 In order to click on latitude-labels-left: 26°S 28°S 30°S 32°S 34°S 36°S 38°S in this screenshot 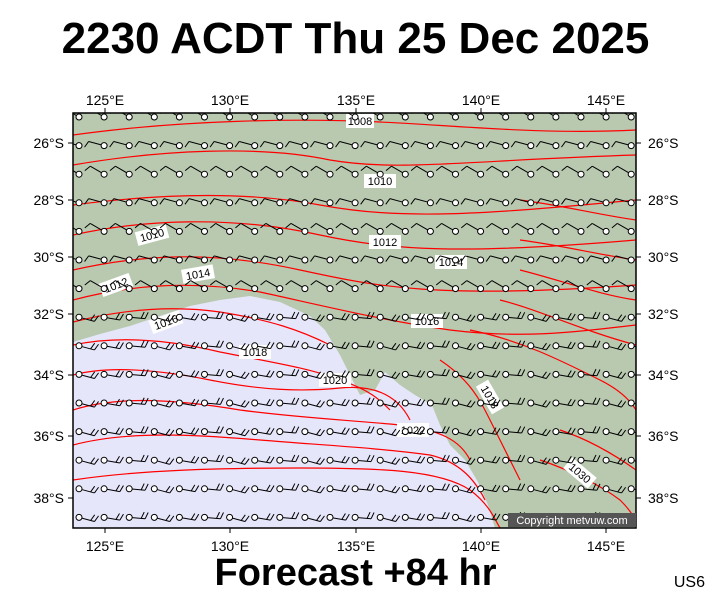, I will do `click(48, 320)`.